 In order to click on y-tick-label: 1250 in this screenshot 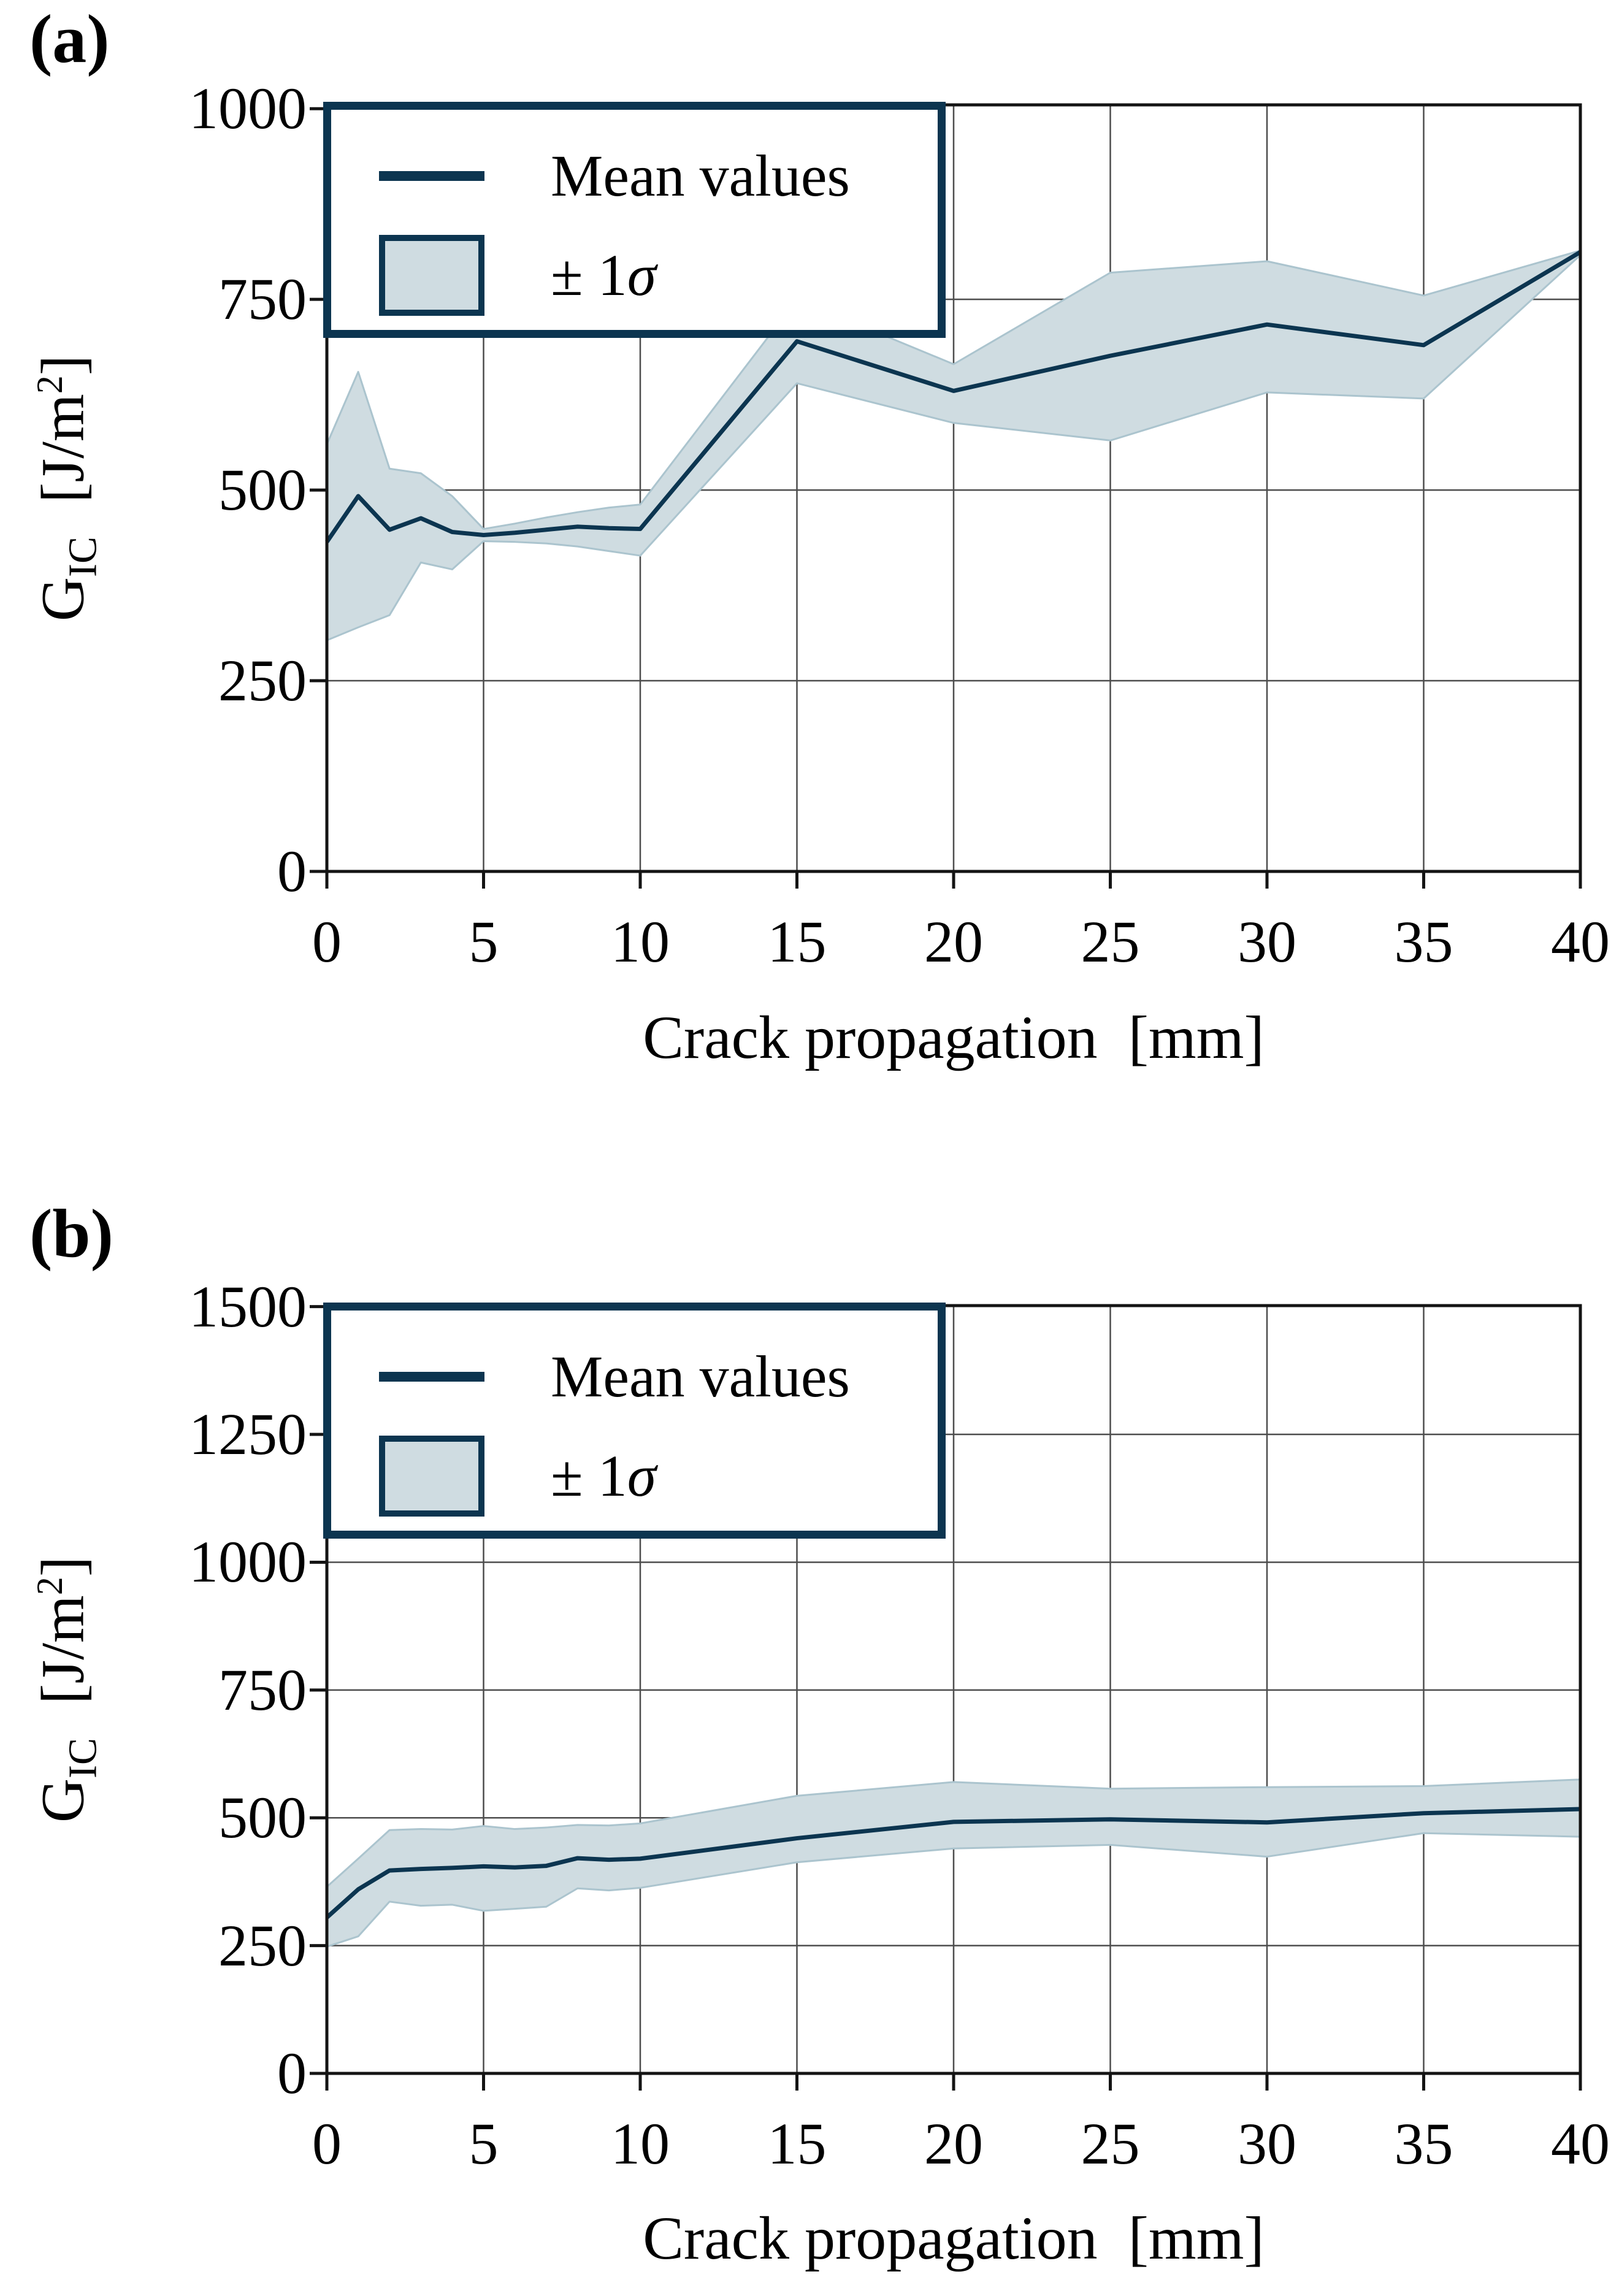, I will do `click(248, 1434)`.